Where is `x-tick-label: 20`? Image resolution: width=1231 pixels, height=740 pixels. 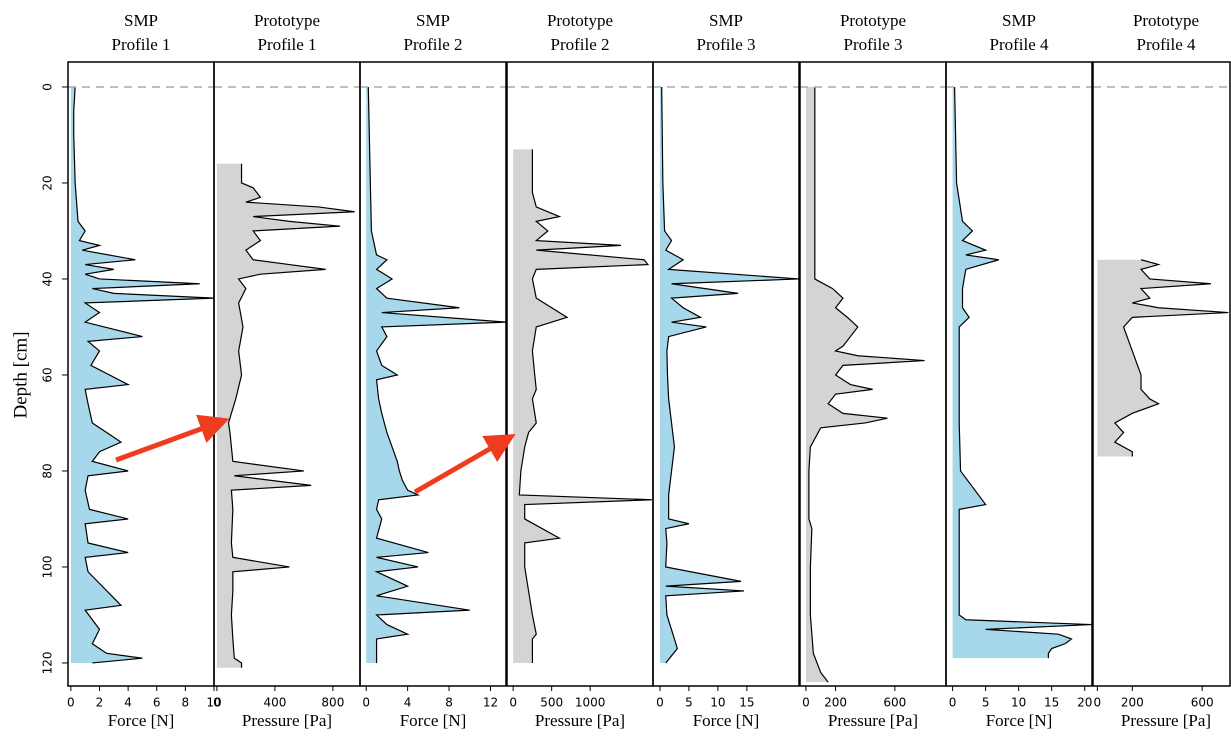 x-tick-label: 20 is located at coordinates (1084, 703).